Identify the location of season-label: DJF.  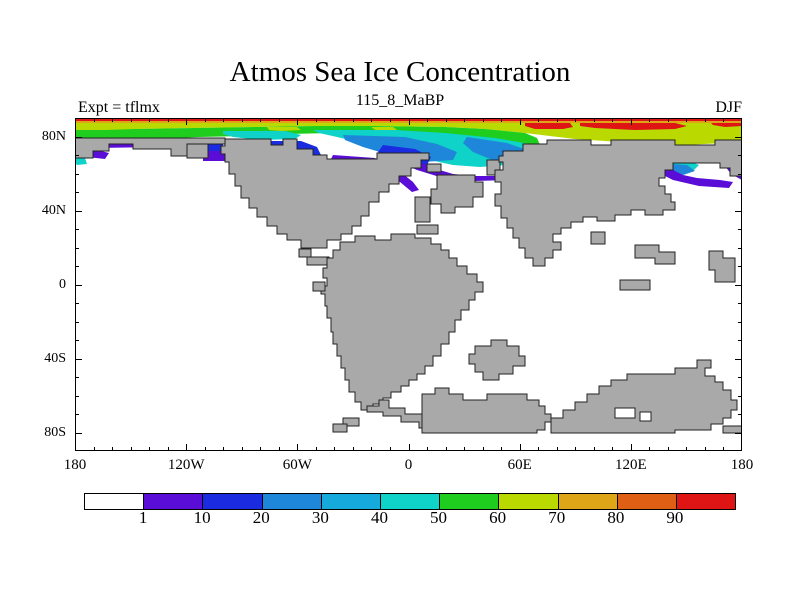
(728, 107).